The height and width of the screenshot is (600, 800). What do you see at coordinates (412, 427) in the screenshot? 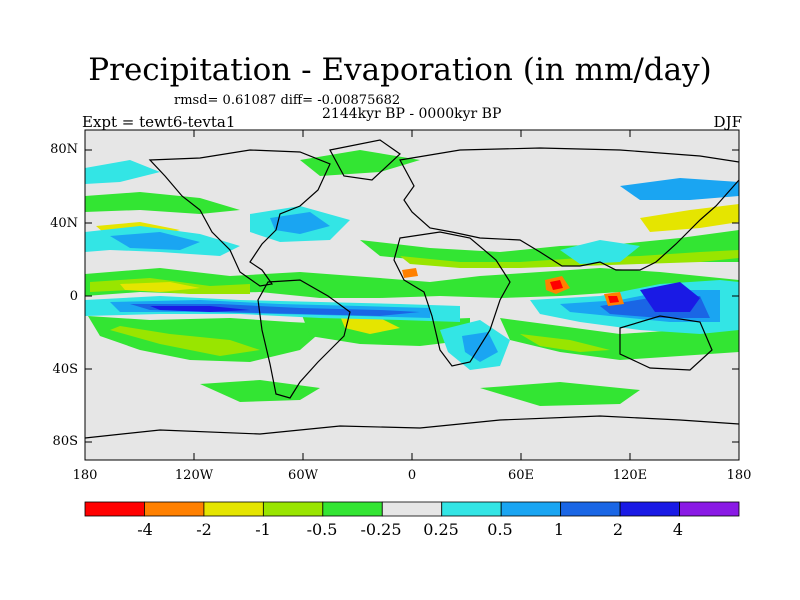
I see `coastline-antarctica` at bounding box center [412, 427].